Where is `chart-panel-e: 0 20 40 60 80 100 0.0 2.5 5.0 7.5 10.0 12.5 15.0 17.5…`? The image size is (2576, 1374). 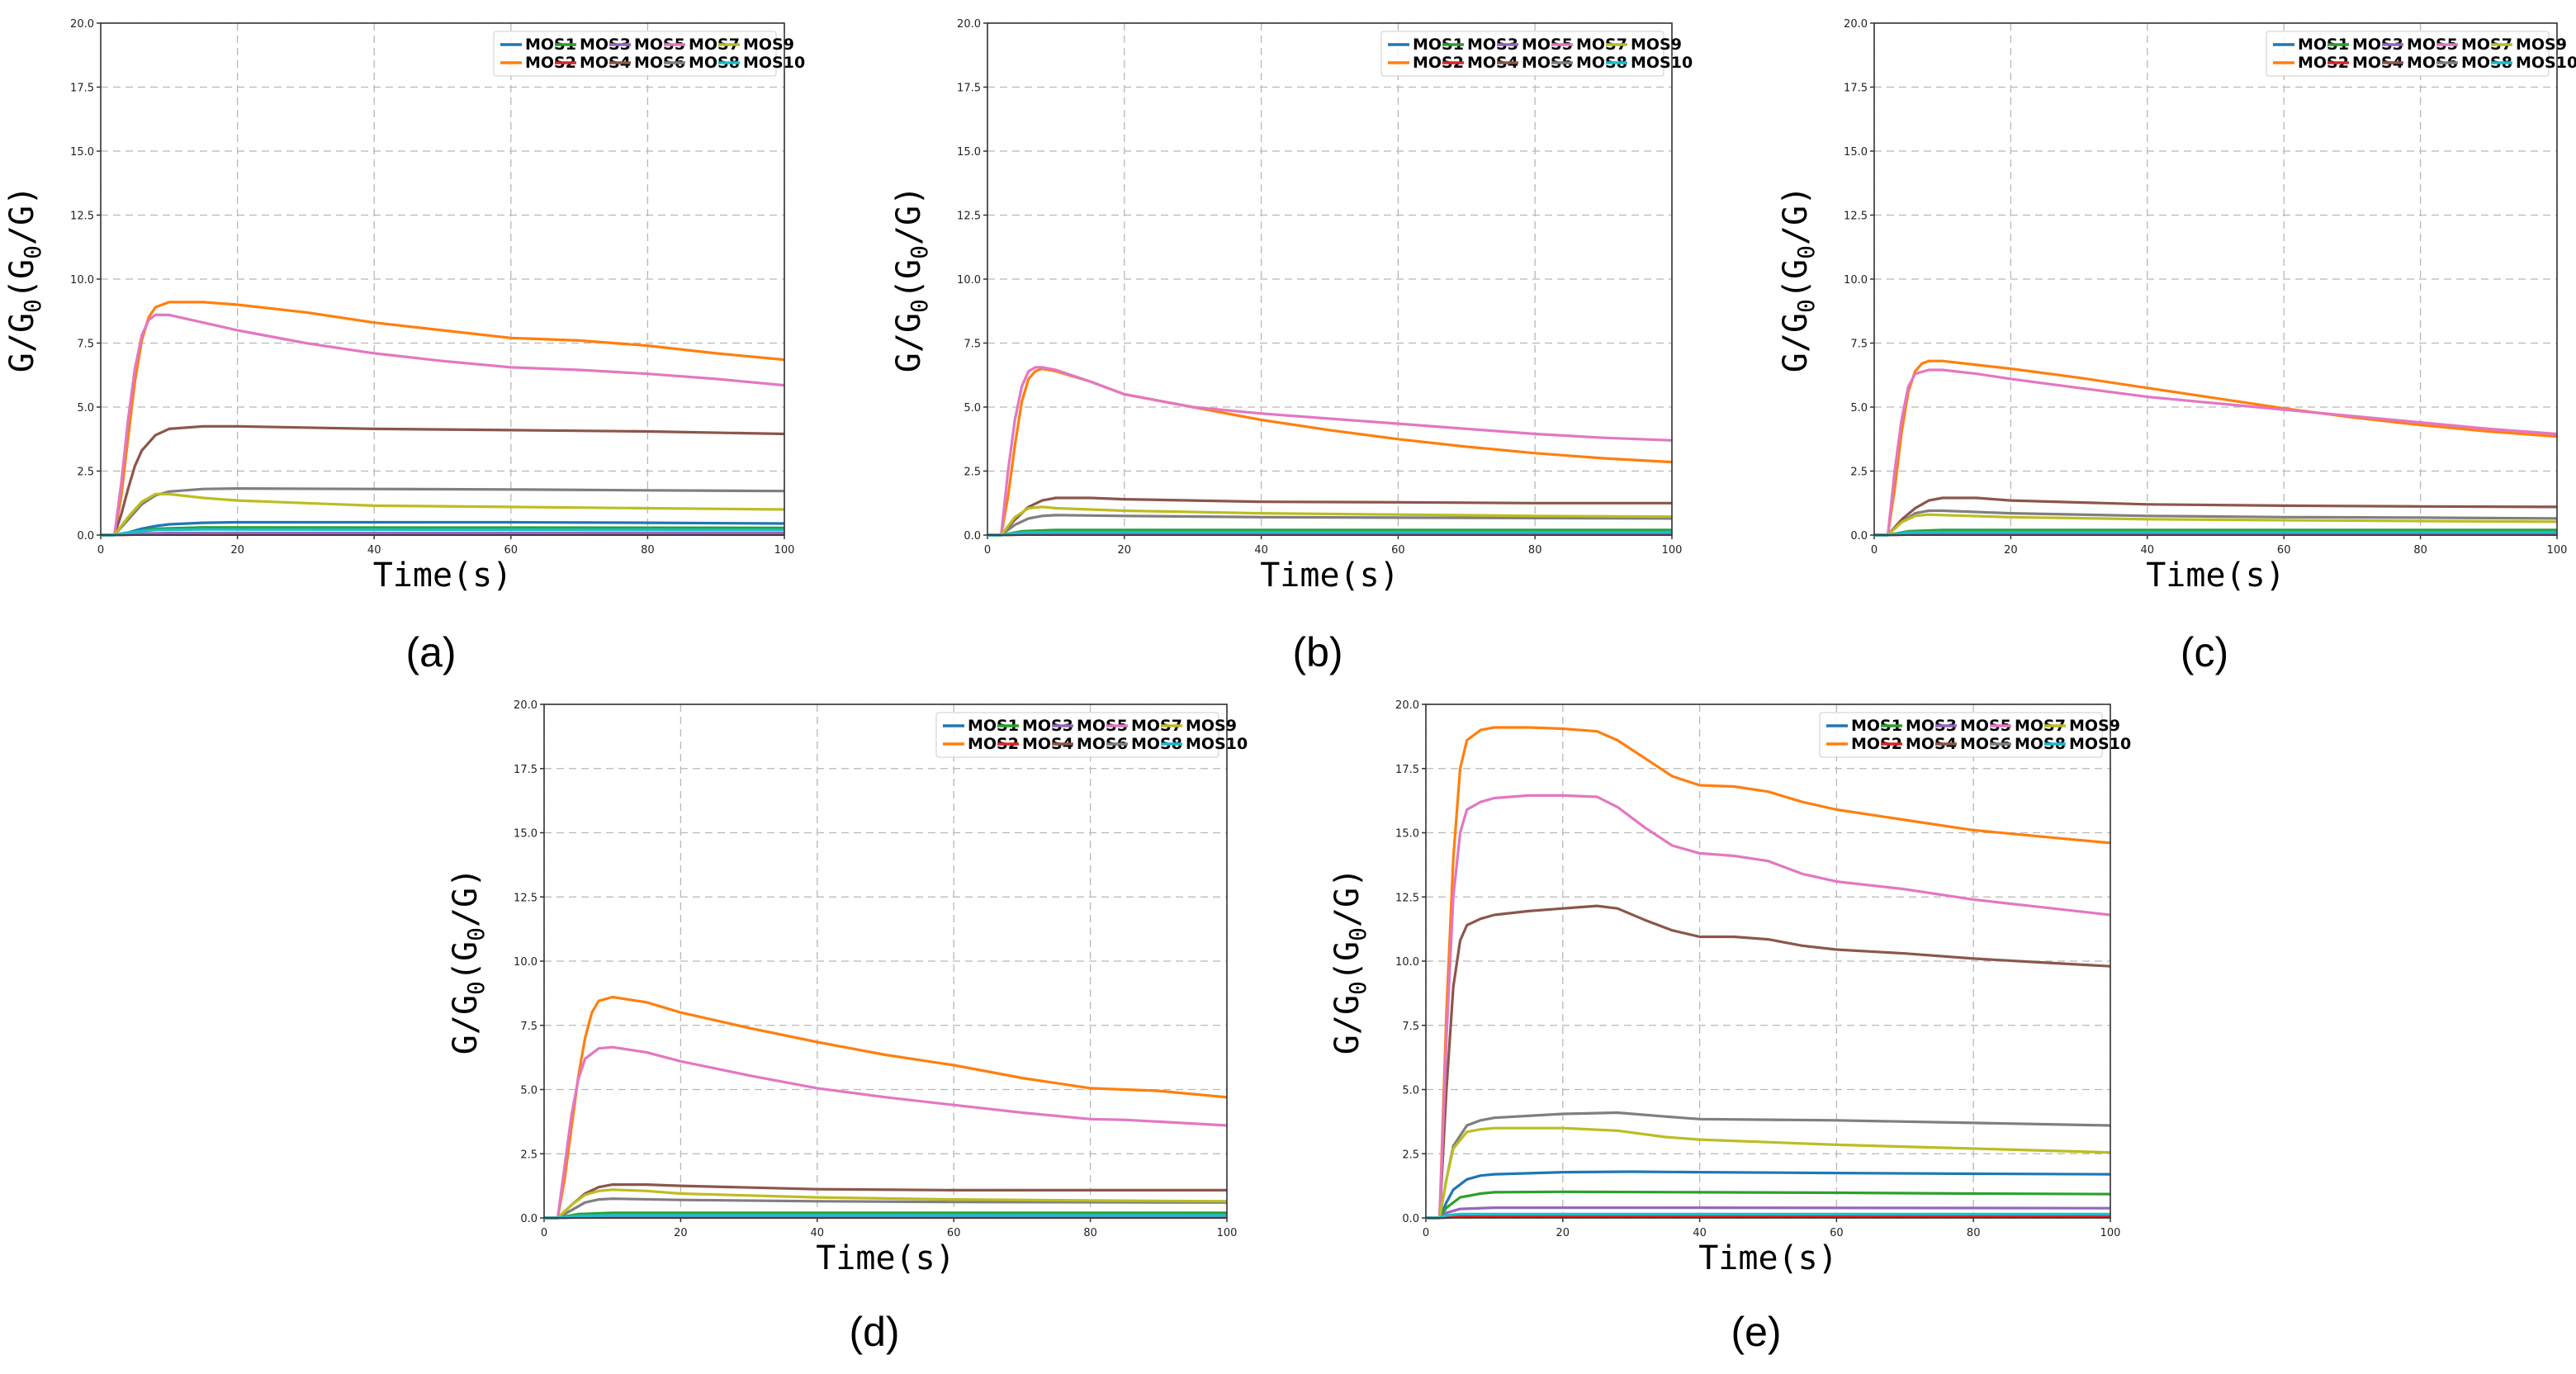
chart-panel-e: 0 20 40 60 80 100 0.0 2.5 5.0 7.5 10.0 12.5 15.0 17.5… is located at coordinates (1729, 1027).